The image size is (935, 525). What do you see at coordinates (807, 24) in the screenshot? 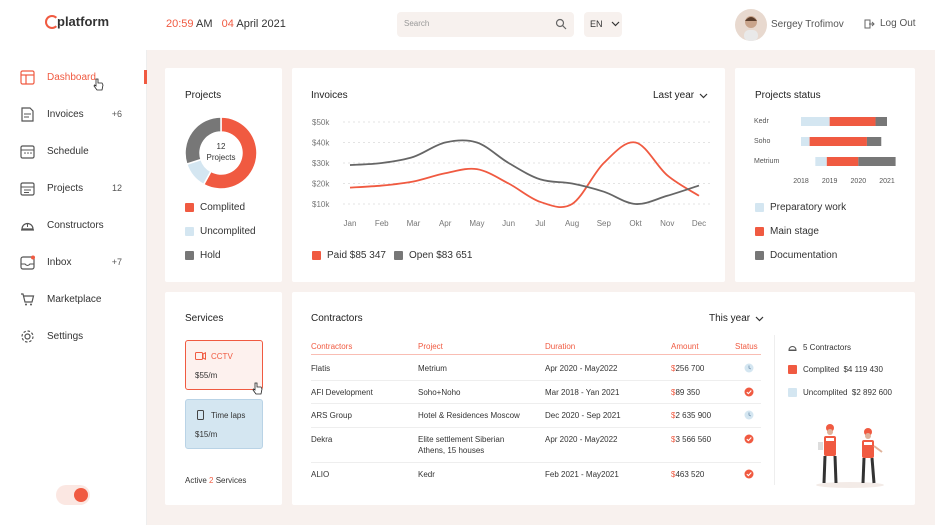
I see `user-name: Sergey Trofimov` at bounding box center [807, 24].